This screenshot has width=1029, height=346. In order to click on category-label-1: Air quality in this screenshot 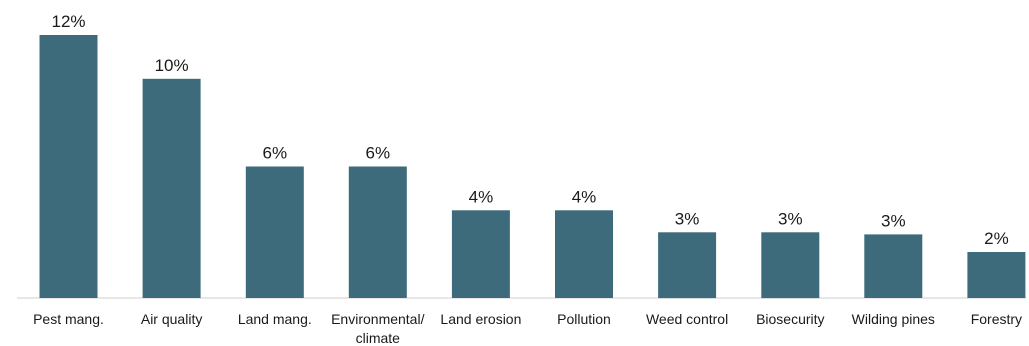, I will do `click(171, 319)`.